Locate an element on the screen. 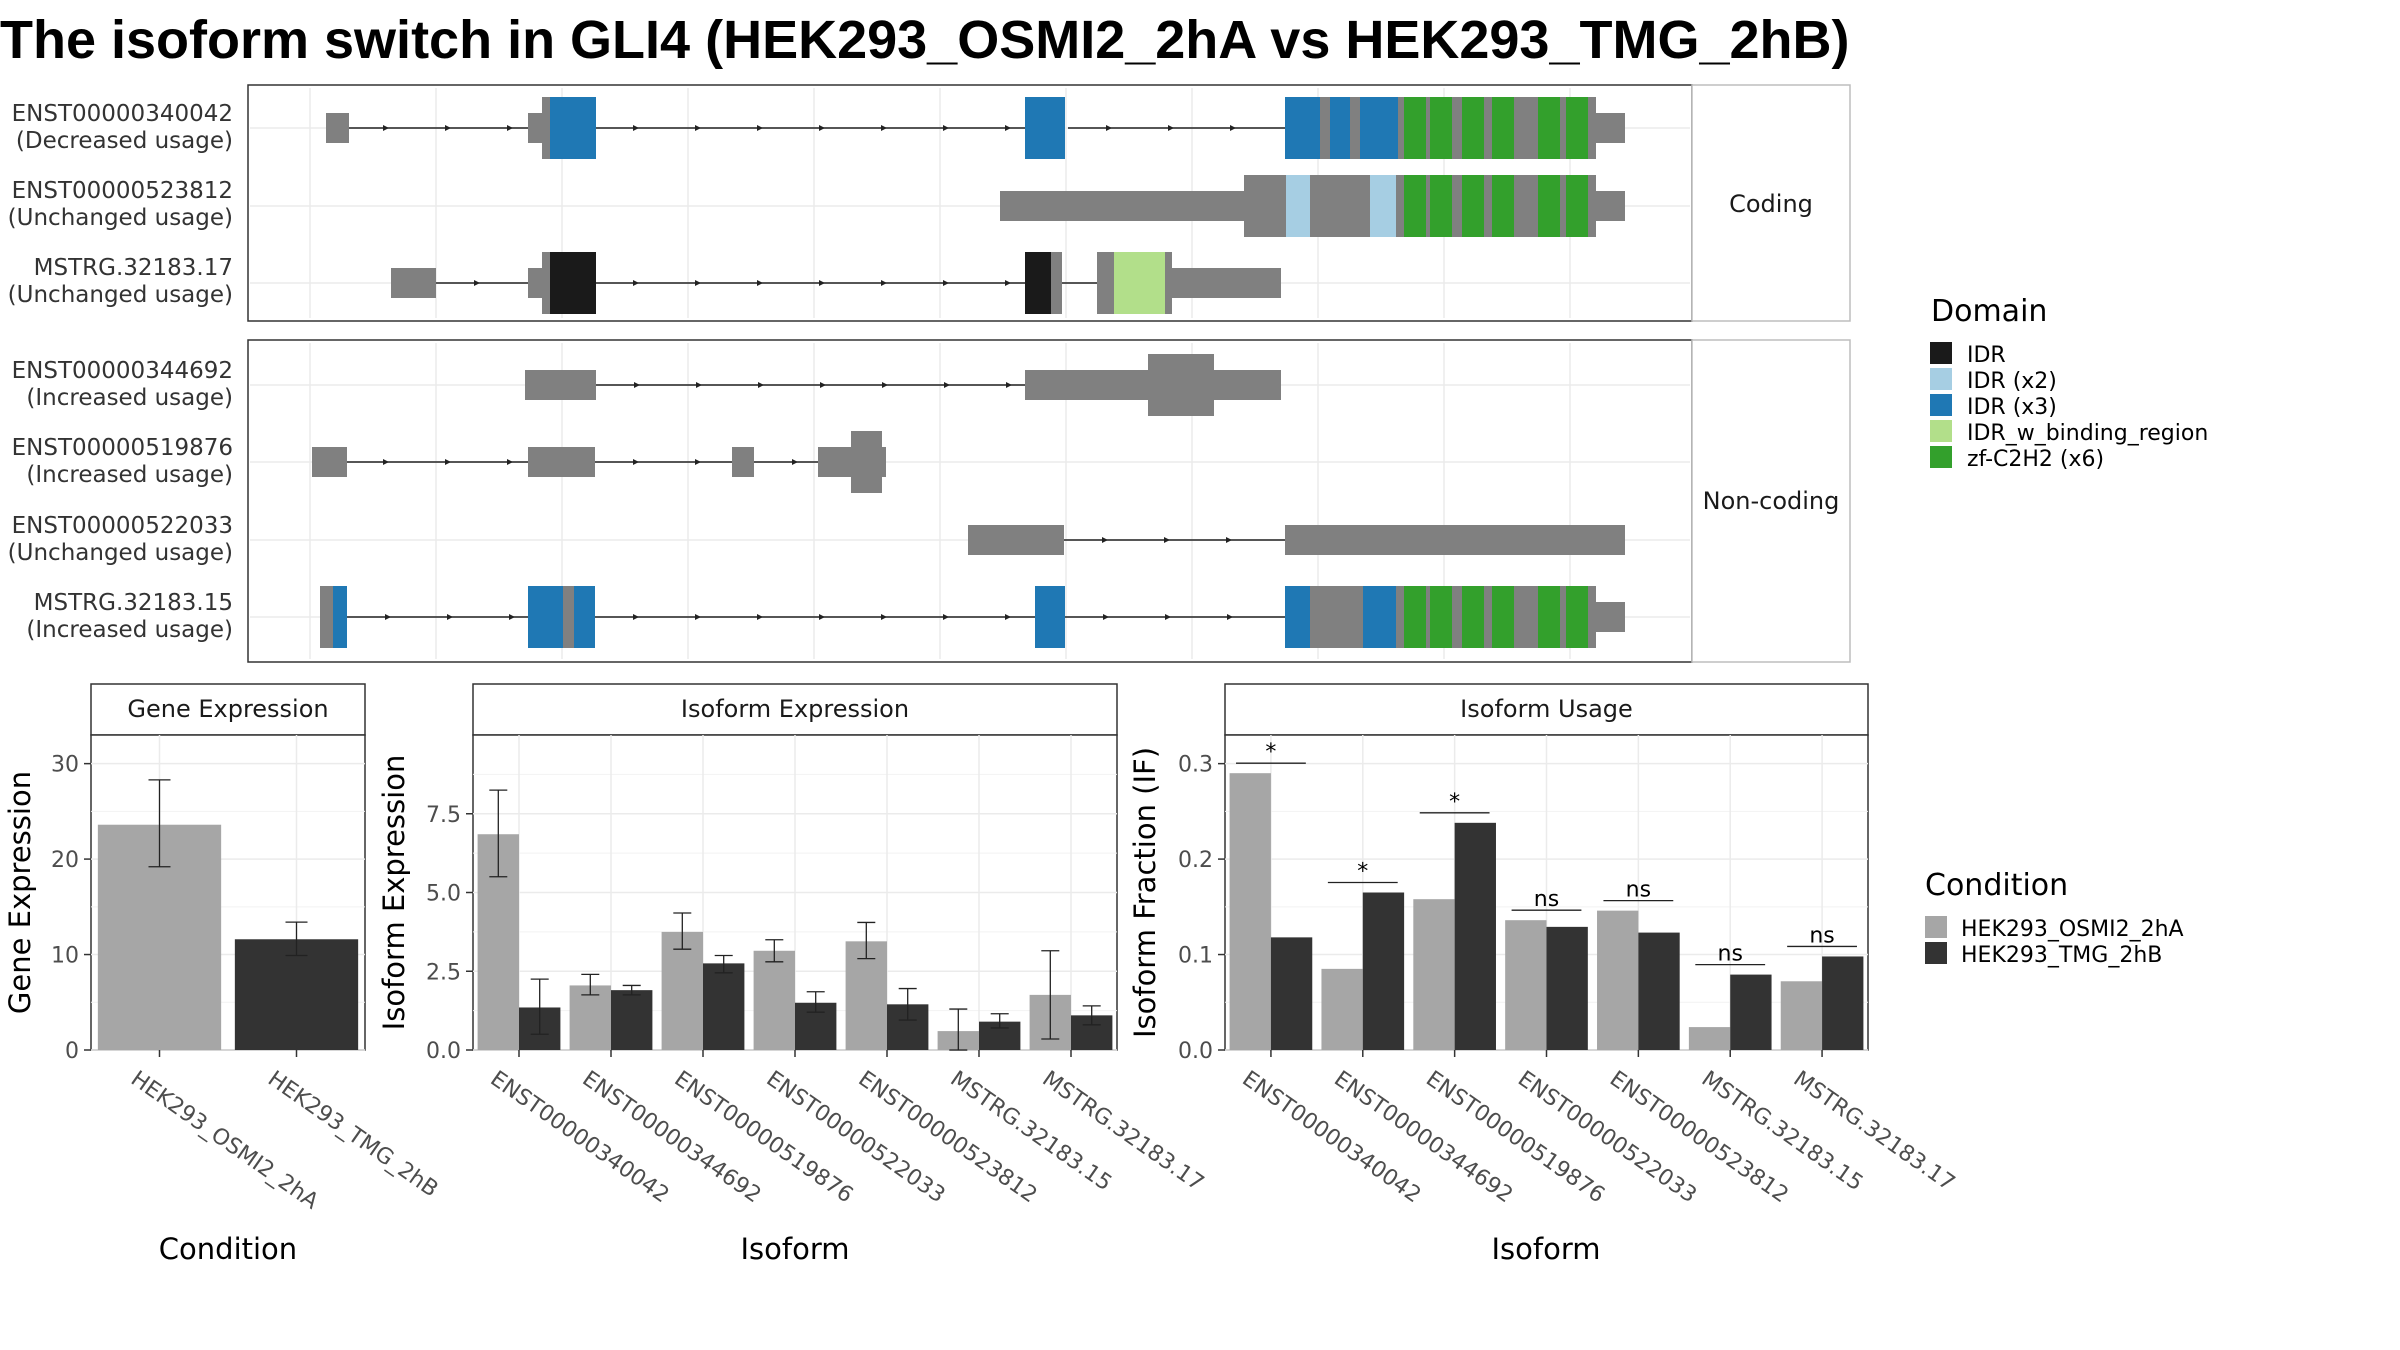 This screenshot has width=2400, height=1350. y-tick-label: 7.5 is located at coordinates (443, 815).